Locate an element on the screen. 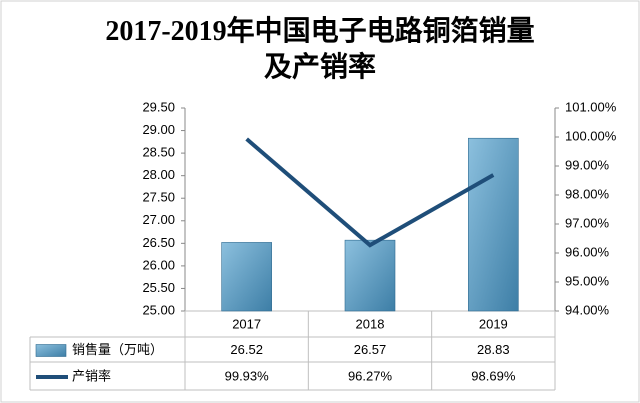 The image size is (640, 403). y2-tick-label: 95.00% is located at coordinates (587, 280).